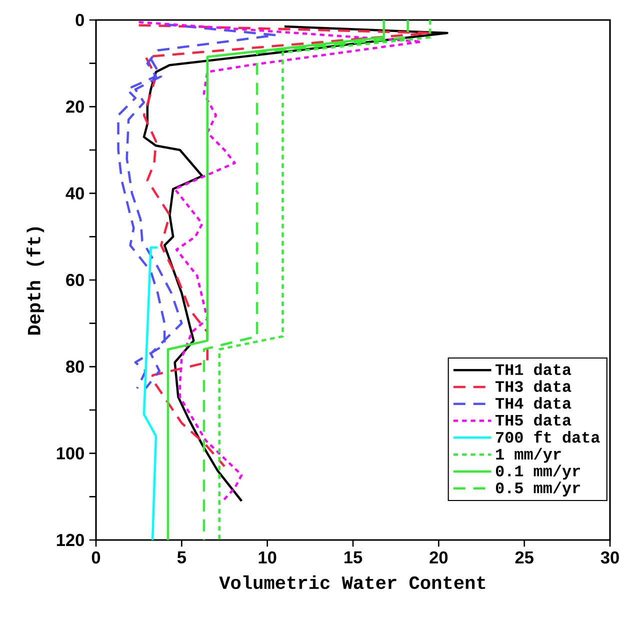 Image resolution: width=628 pixels, height=621 pixels. I want to click on x-tick-label: 20, so click(439, 557).